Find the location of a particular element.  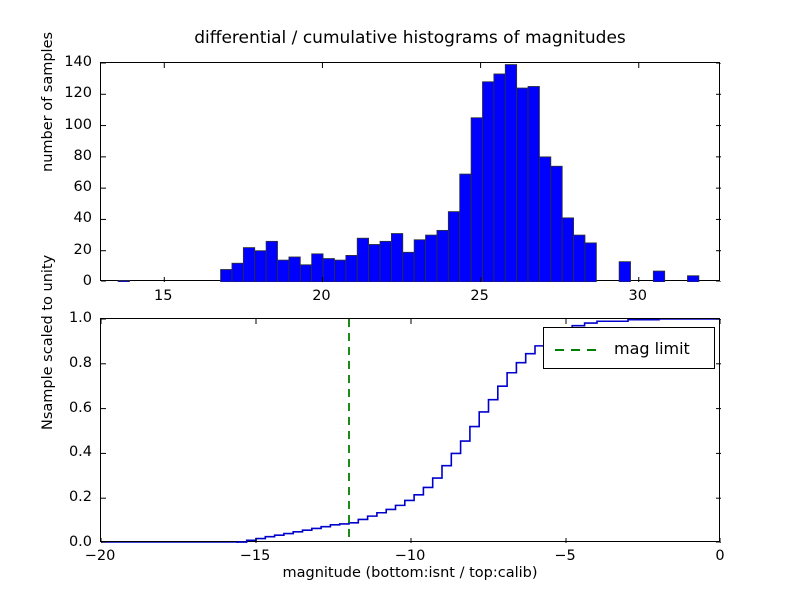

bottom-panel-x-tick-label: −10 is located at coordinates (410, 556).